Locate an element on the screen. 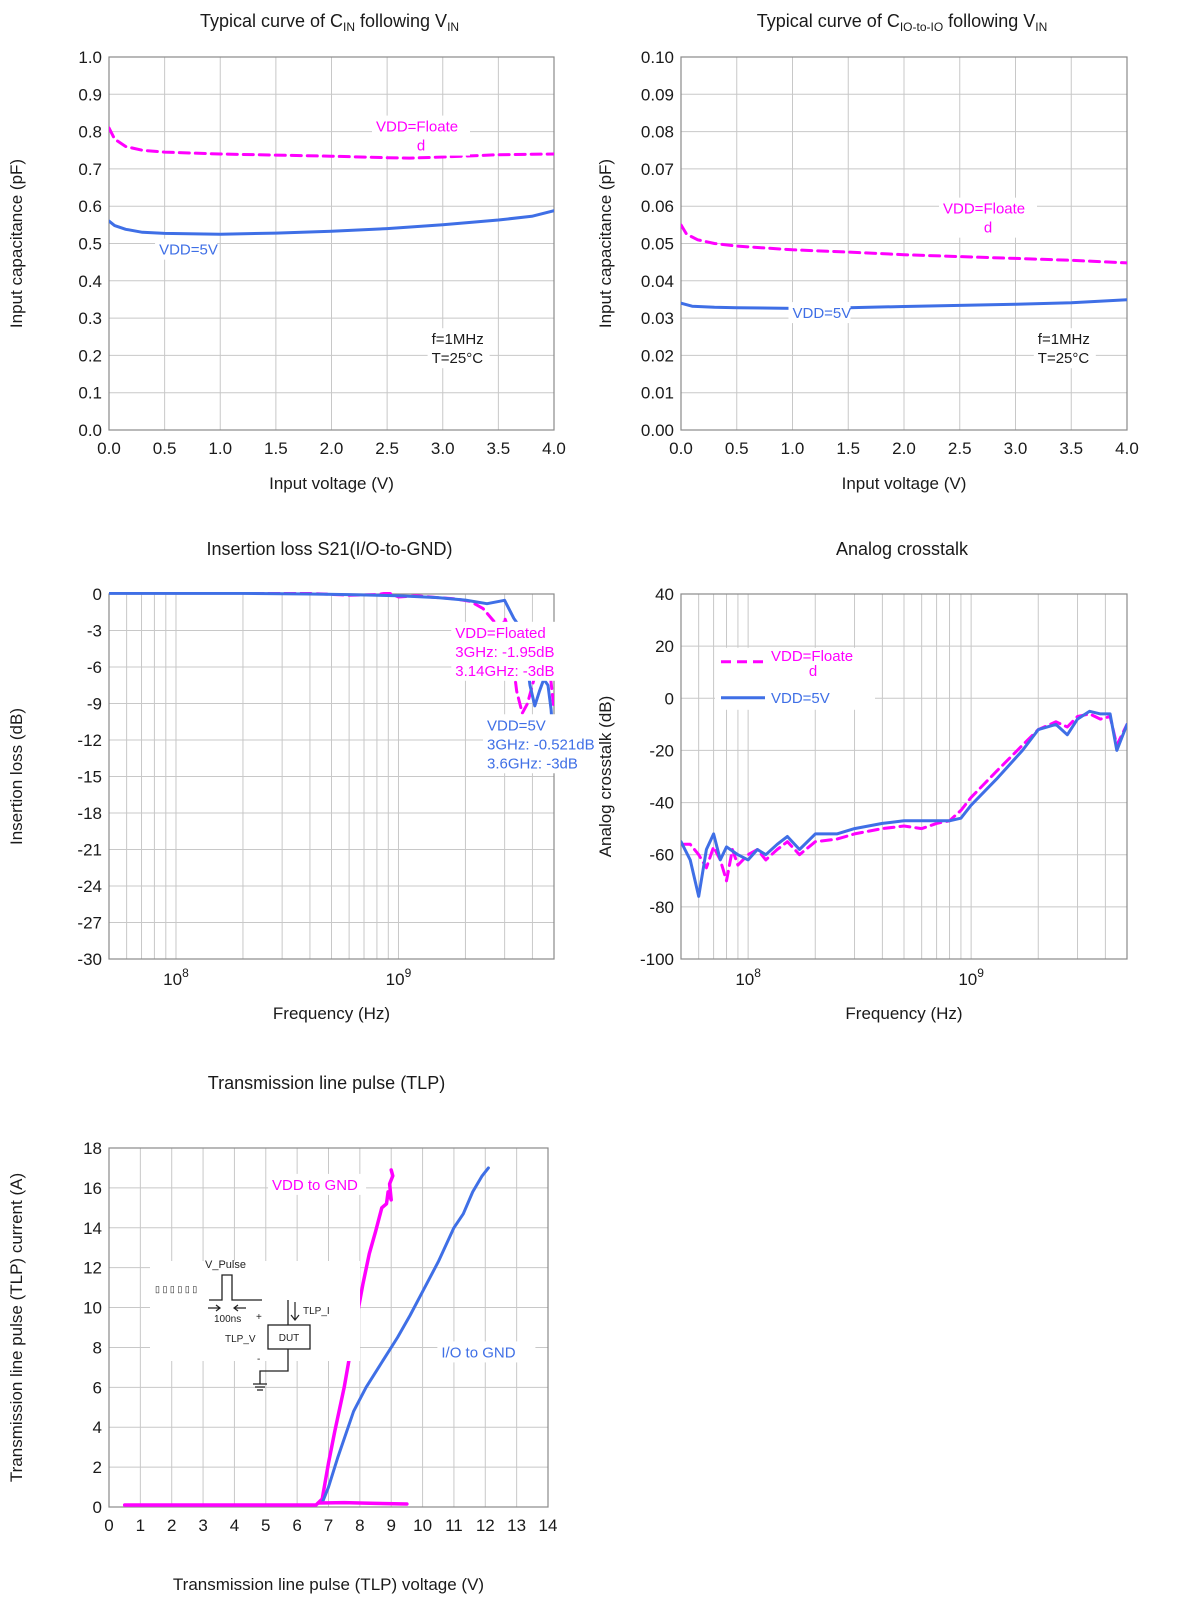 Image resolution: width=1180 pixels, height=1613 pixels. y-tick-label: 0.00 is located at coordinates (657, 430).